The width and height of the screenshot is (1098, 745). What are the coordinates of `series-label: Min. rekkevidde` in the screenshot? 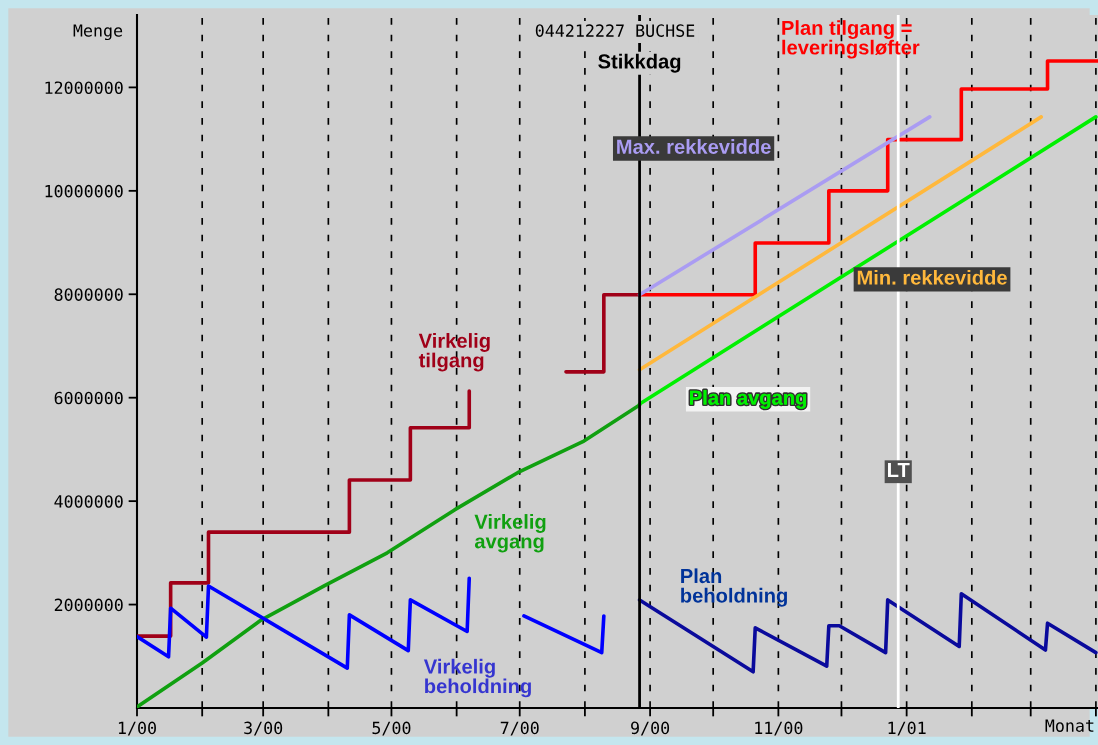 It's located at (932, 277).